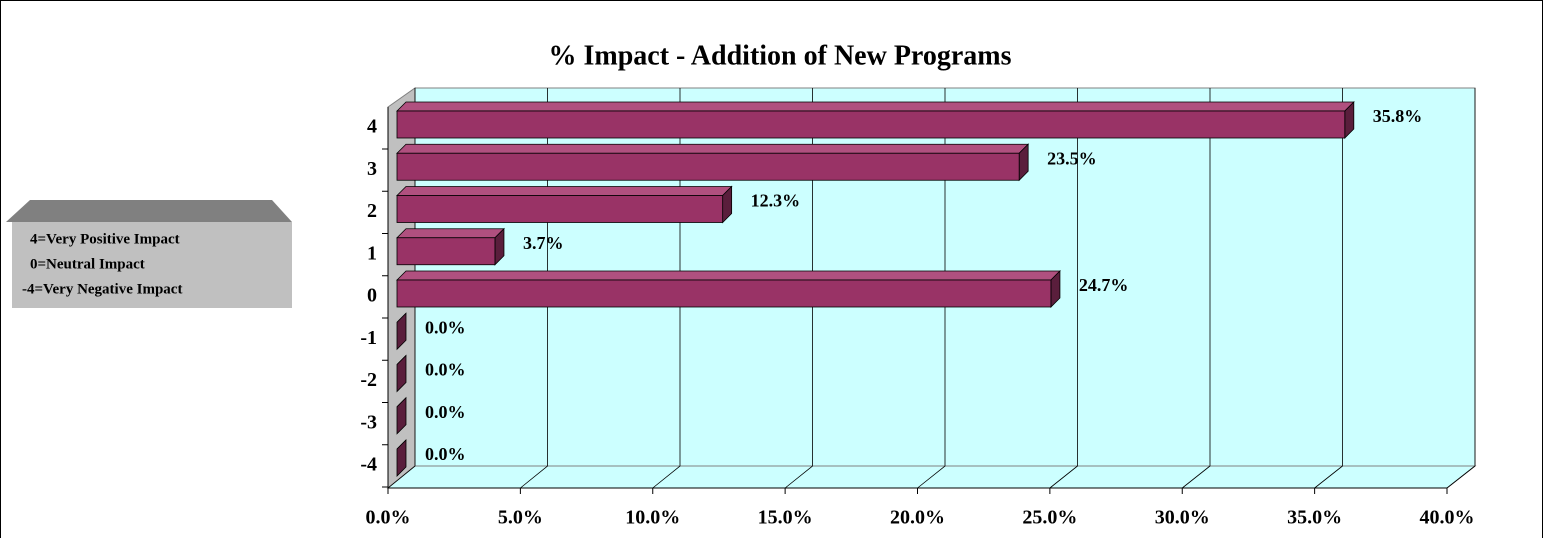 This screenshot has width=1543, height=538. What do you see at coordinates (152, 265) in the screenshot?
I see `legend-box` at bounding box center [152, 265].